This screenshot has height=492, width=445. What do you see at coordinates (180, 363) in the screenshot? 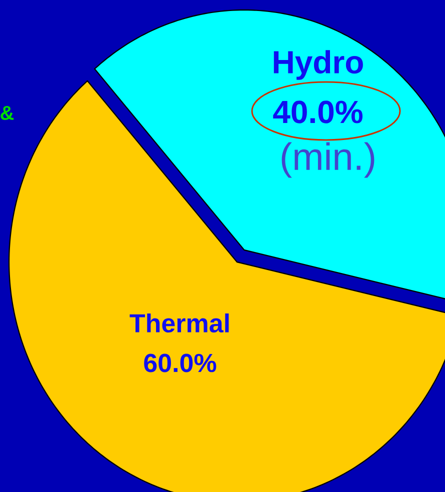
I see `data-label: 60.0%` at bounding box center [180, 363].